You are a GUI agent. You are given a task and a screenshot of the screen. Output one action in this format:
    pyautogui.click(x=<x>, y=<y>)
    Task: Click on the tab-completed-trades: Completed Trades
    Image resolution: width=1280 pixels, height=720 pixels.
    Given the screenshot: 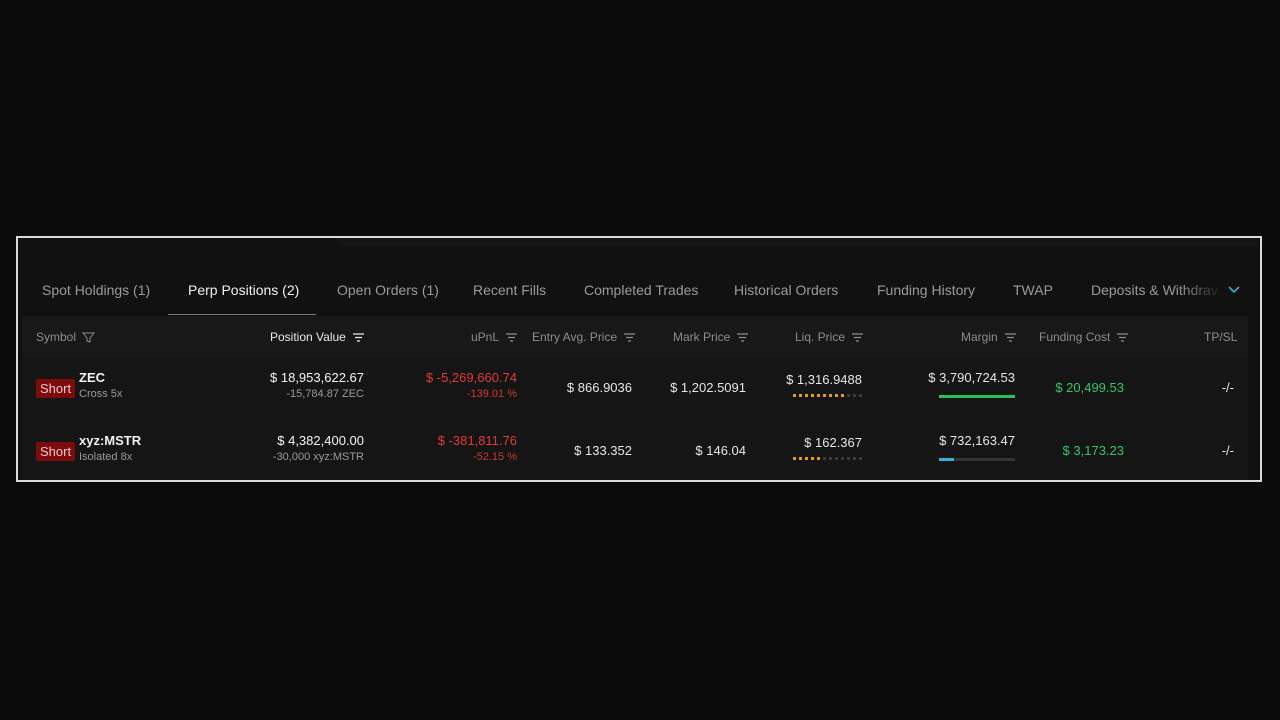 What is the action you would take?
    pyautogui.click(x=641, y=290)
    